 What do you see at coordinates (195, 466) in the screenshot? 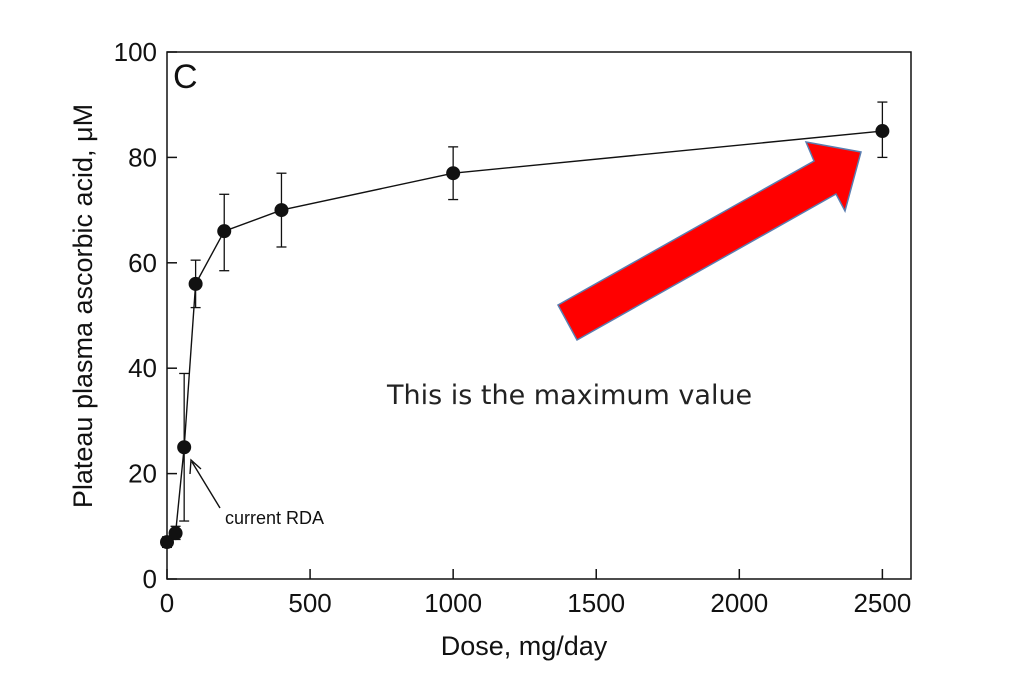
I see `rda-arrowhead` at bounding box center [195, 466].